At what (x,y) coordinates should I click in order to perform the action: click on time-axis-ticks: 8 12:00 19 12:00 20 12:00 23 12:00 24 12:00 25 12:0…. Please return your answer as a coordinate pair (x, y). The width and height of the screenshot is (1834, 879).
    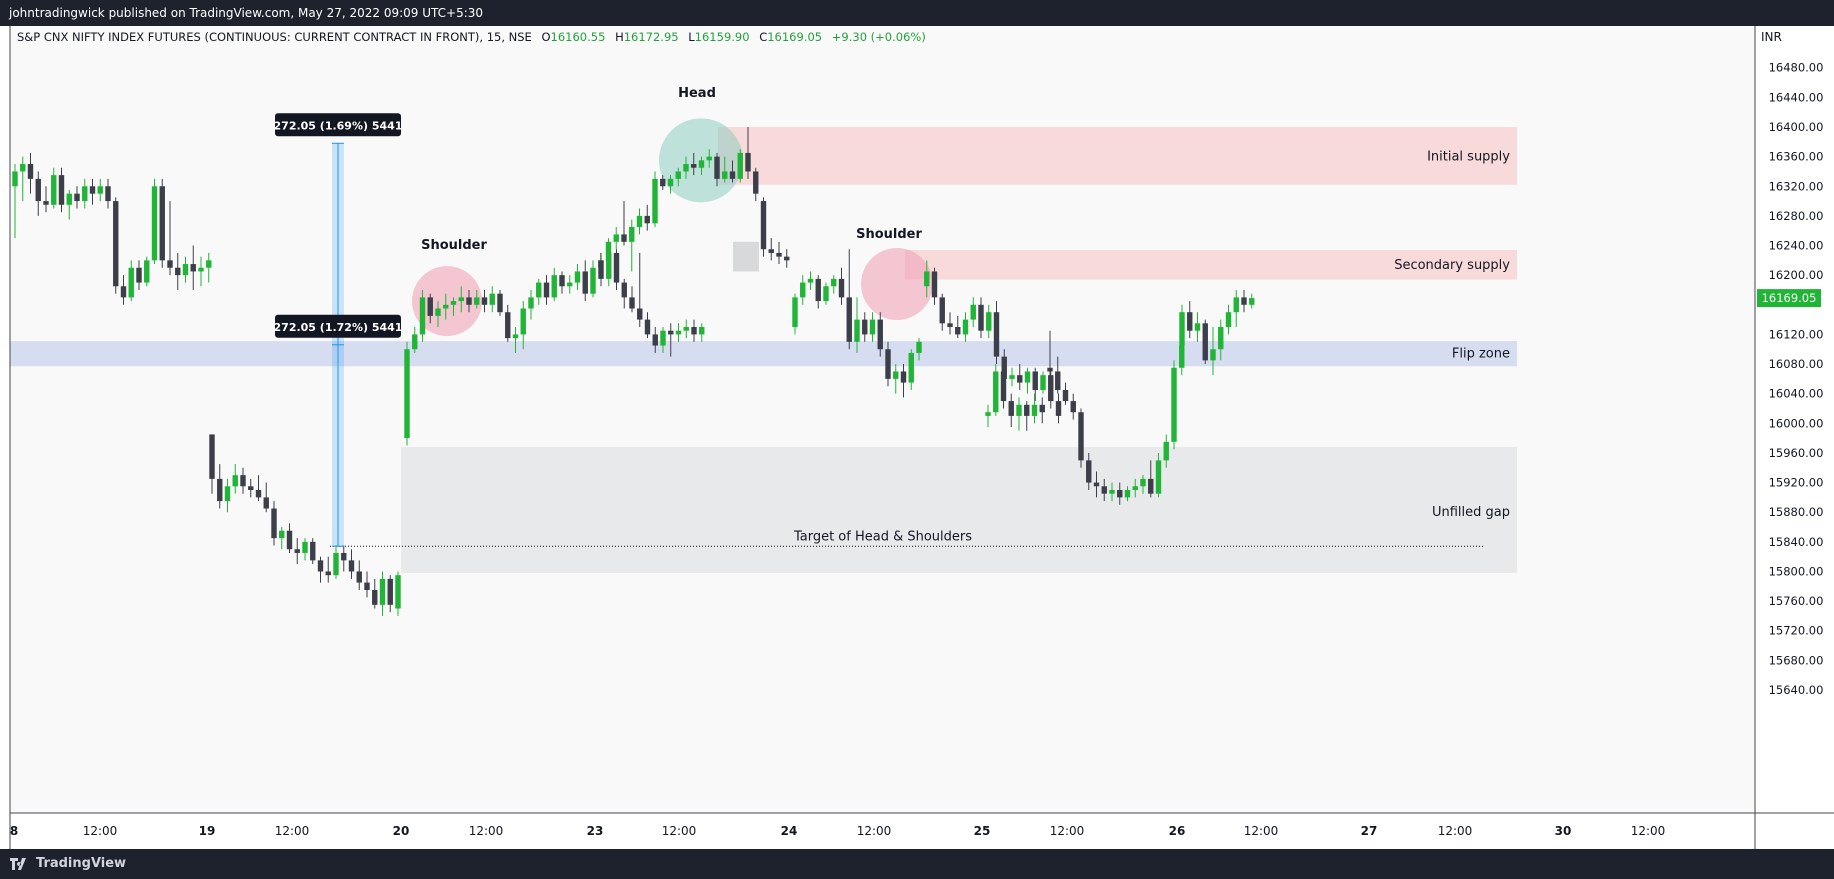
    Looking at the image, I should click on (837, 831).